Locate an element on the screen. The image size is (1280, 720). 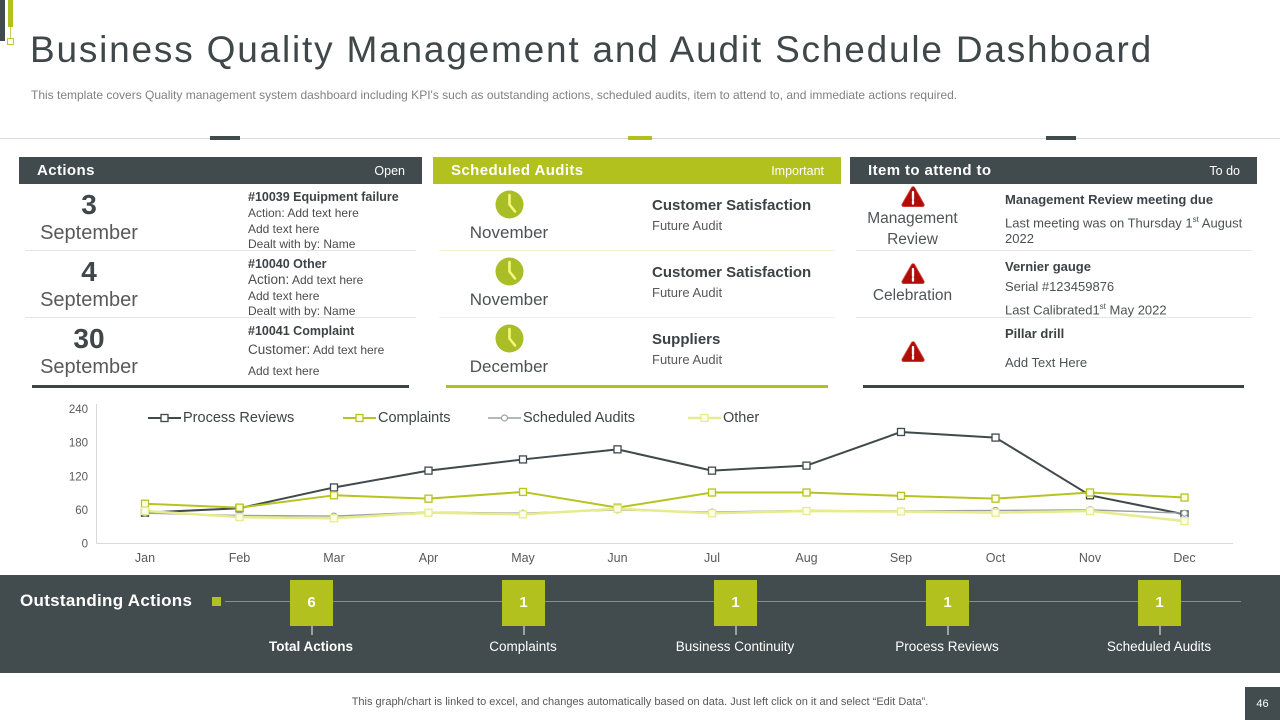
action-date: 4 September is located at coordinates (89, 284).